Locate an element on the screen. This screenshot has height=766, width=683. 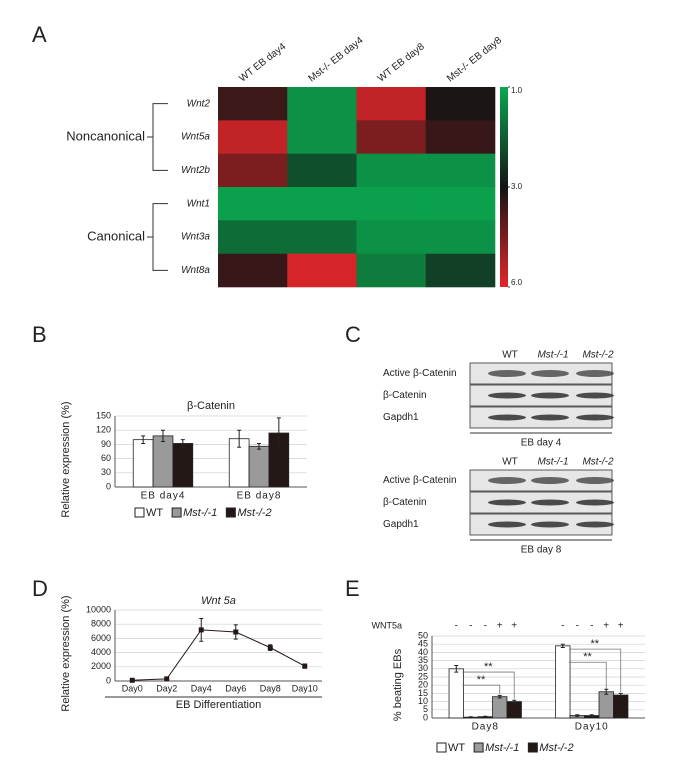
x-tick-label: EB day8 is located at coordinates (259, 496).